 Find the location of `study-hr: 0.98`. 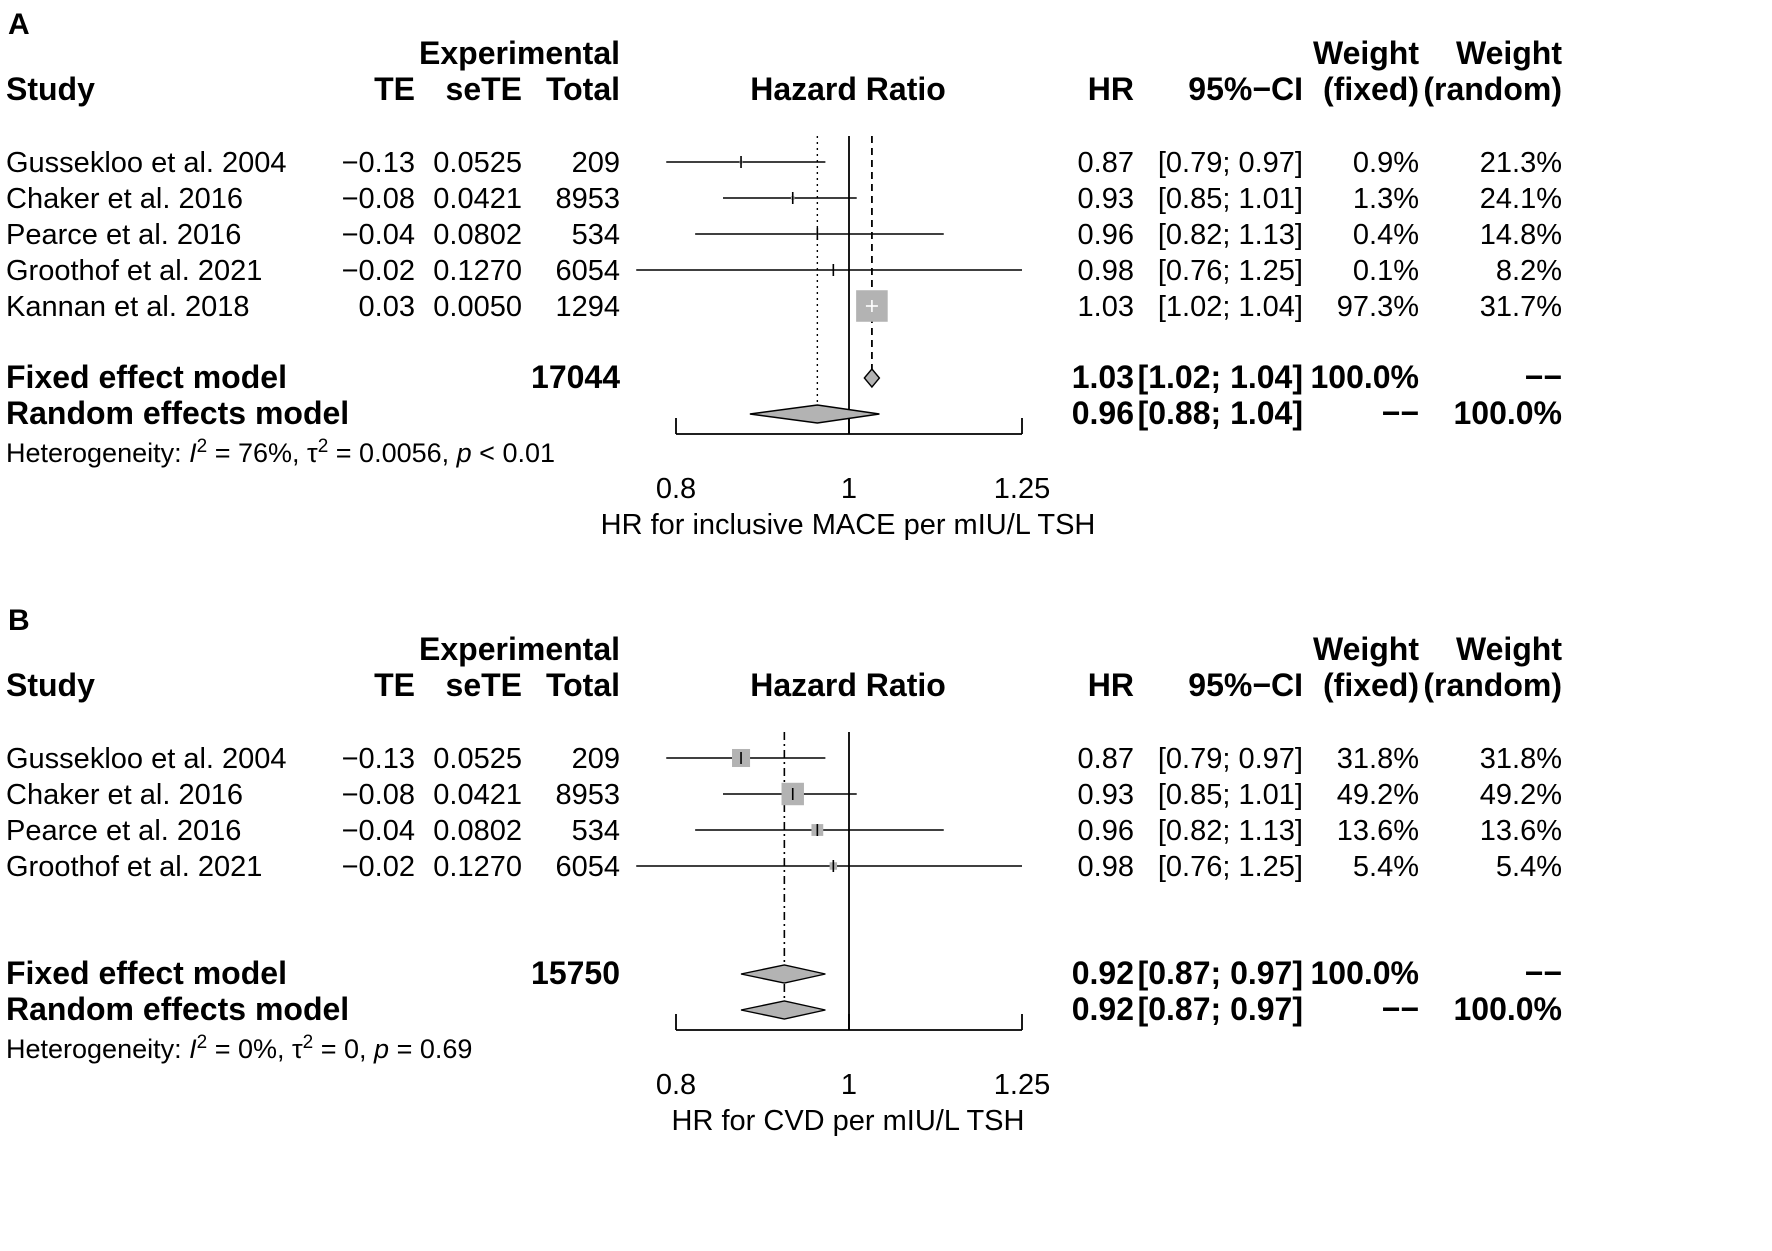

study-hr: 0.98 is located at coordinates (1106, 867).